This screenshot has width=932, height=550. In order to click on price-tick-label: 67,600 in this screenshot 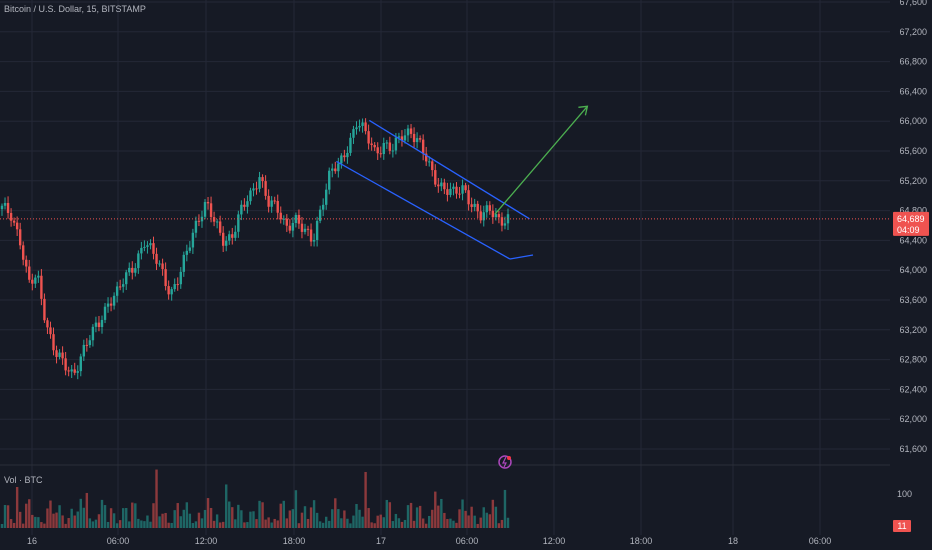, I will do `click(913, 3)`.